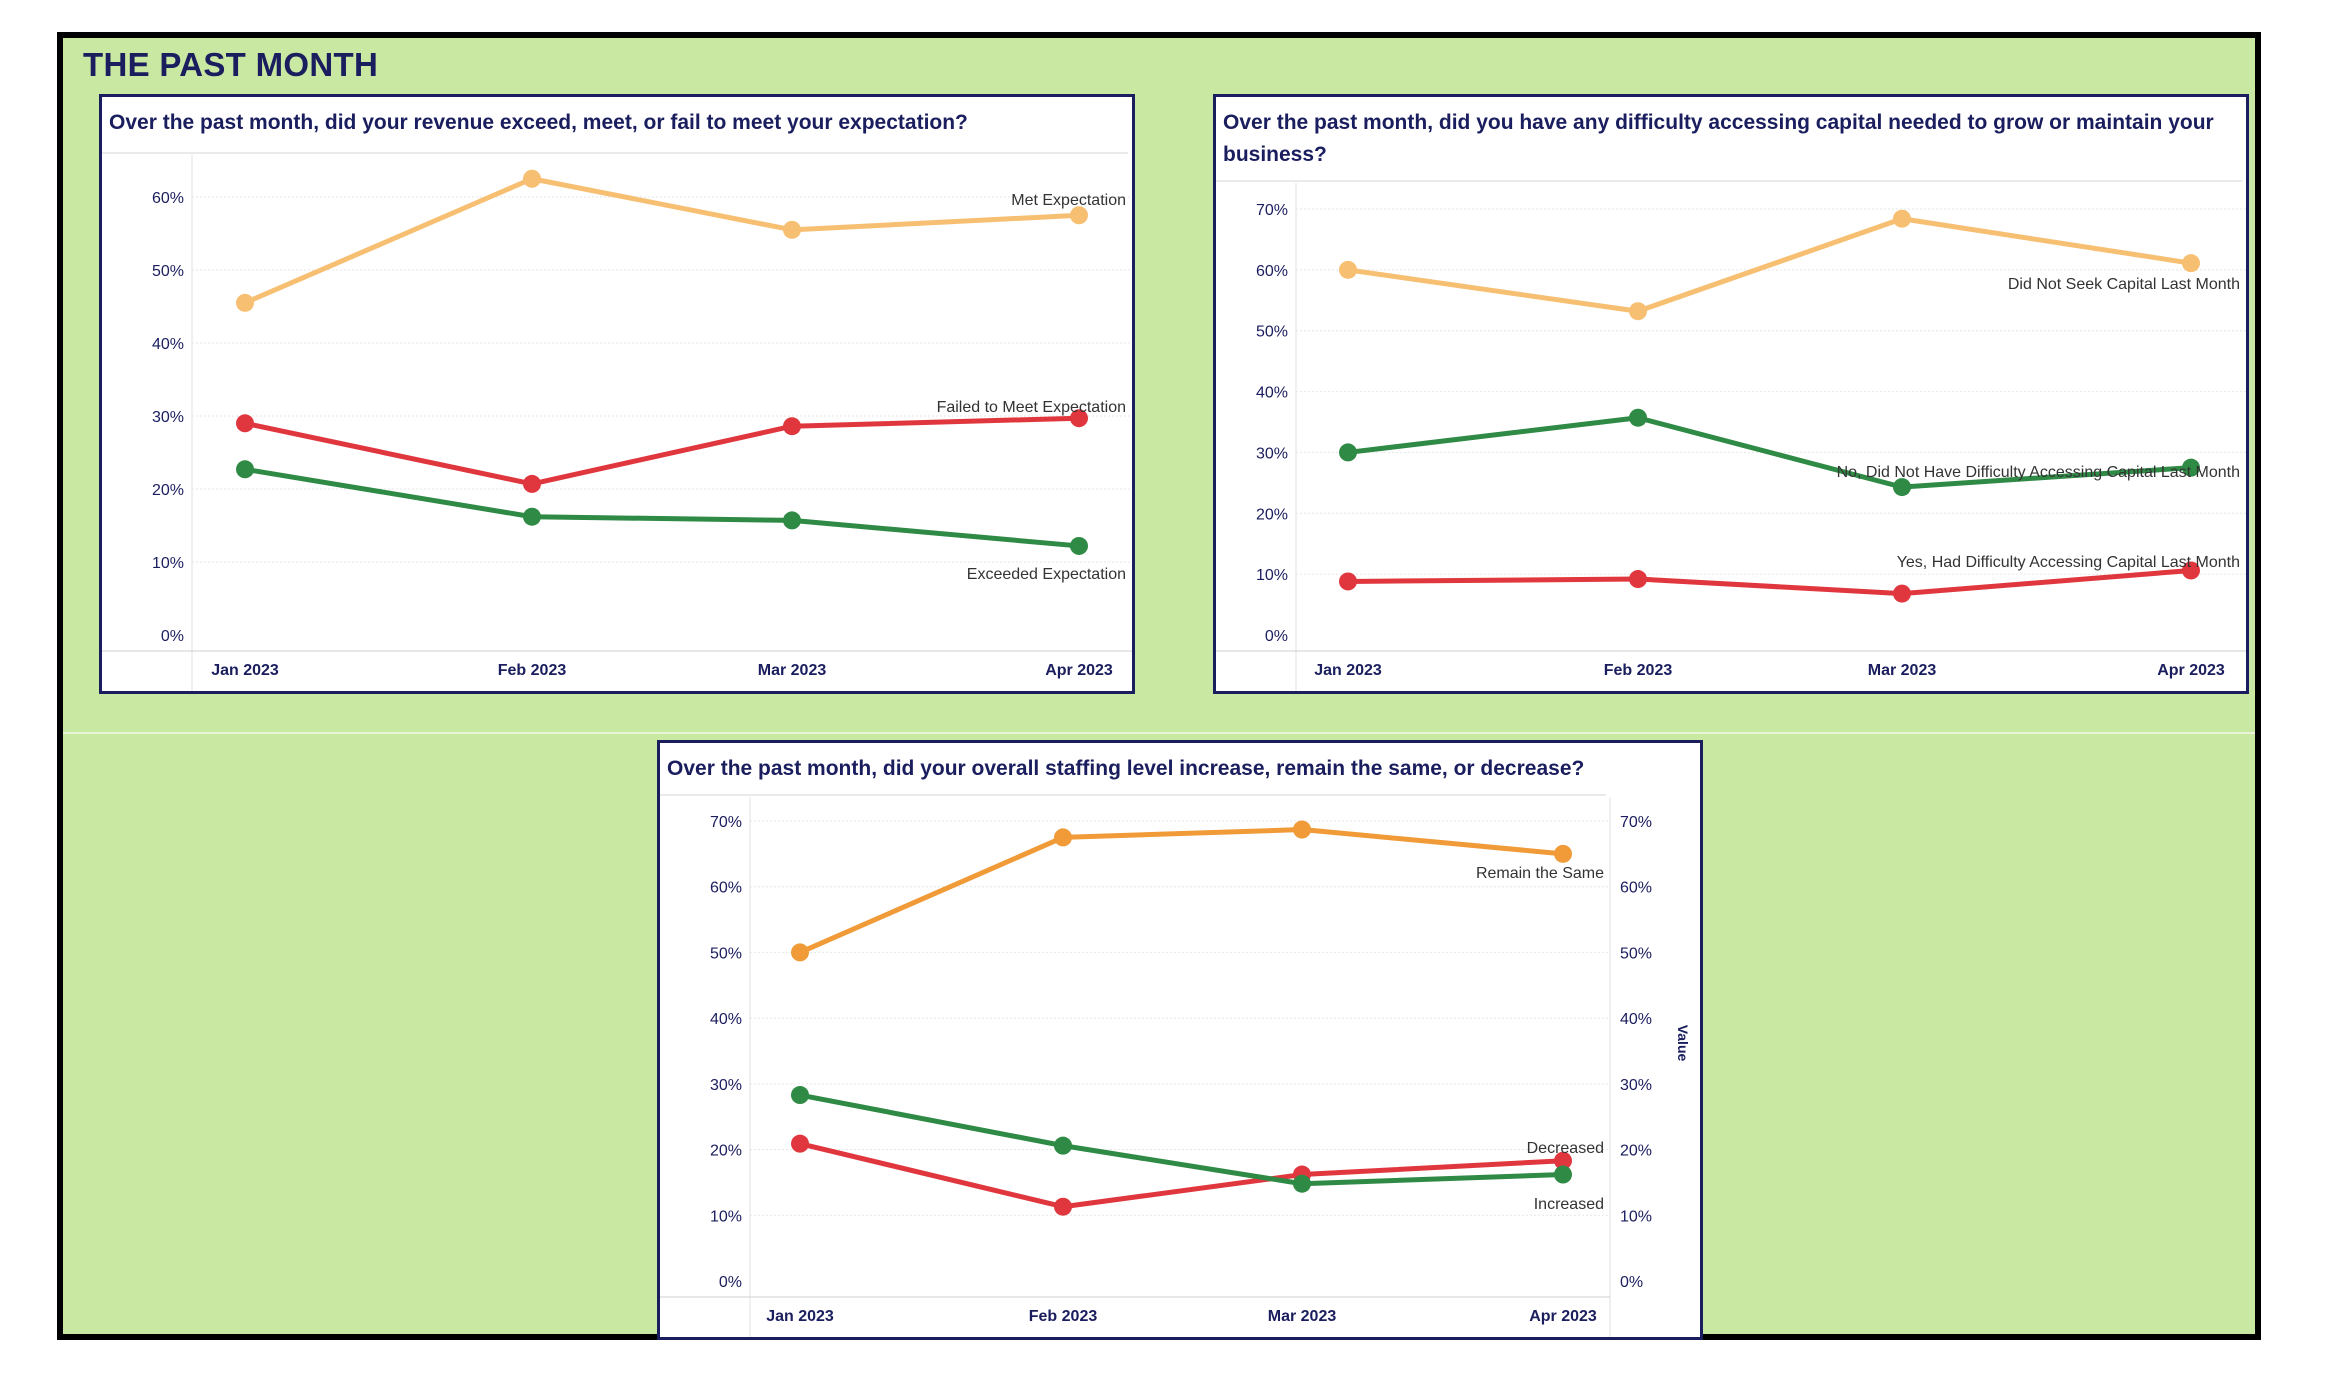 This screenshot has width=2326, height=1395. What do you see at coordinates (1565, 1148) in the screenshot?
I see `series-label: Decreased` at bounding box center [1565, 1148].